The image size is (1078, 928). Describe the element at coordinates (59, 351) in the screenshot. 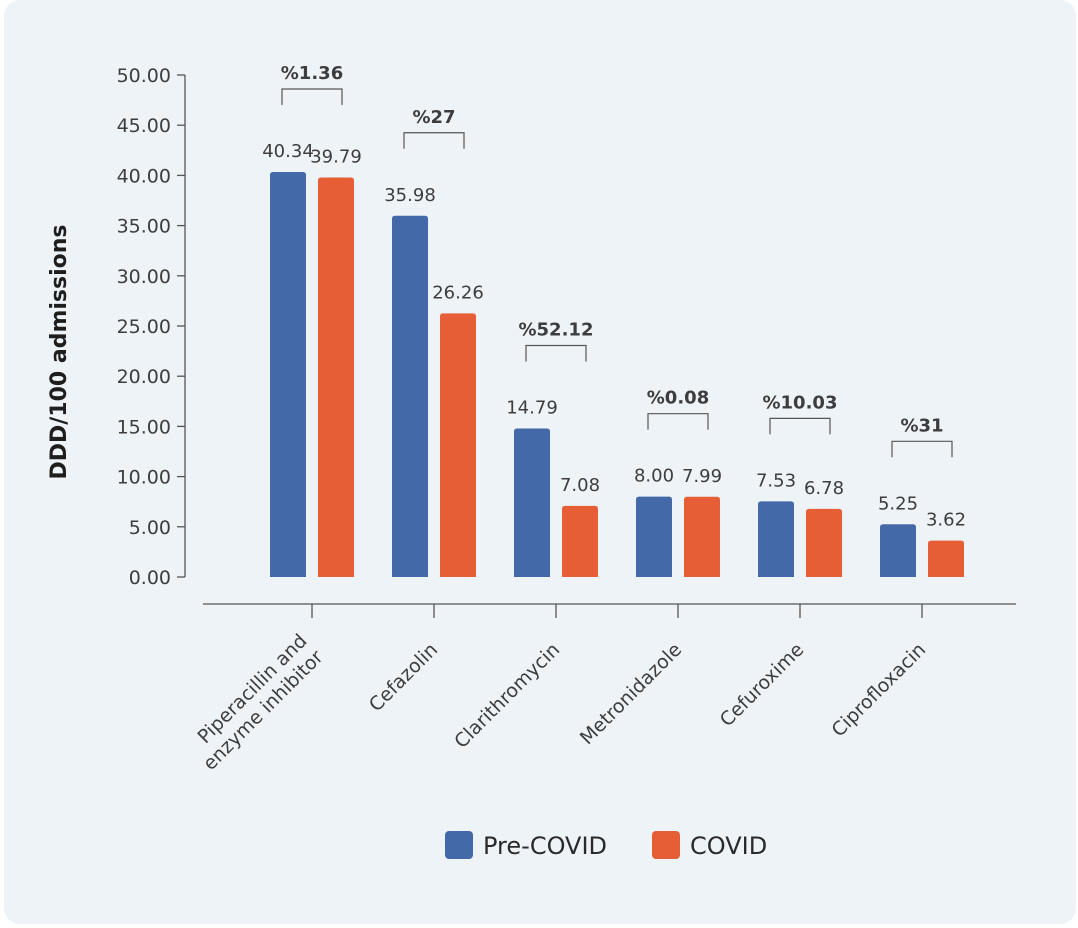

I see `y-axis-label: DDD/100 admissions` at that location.